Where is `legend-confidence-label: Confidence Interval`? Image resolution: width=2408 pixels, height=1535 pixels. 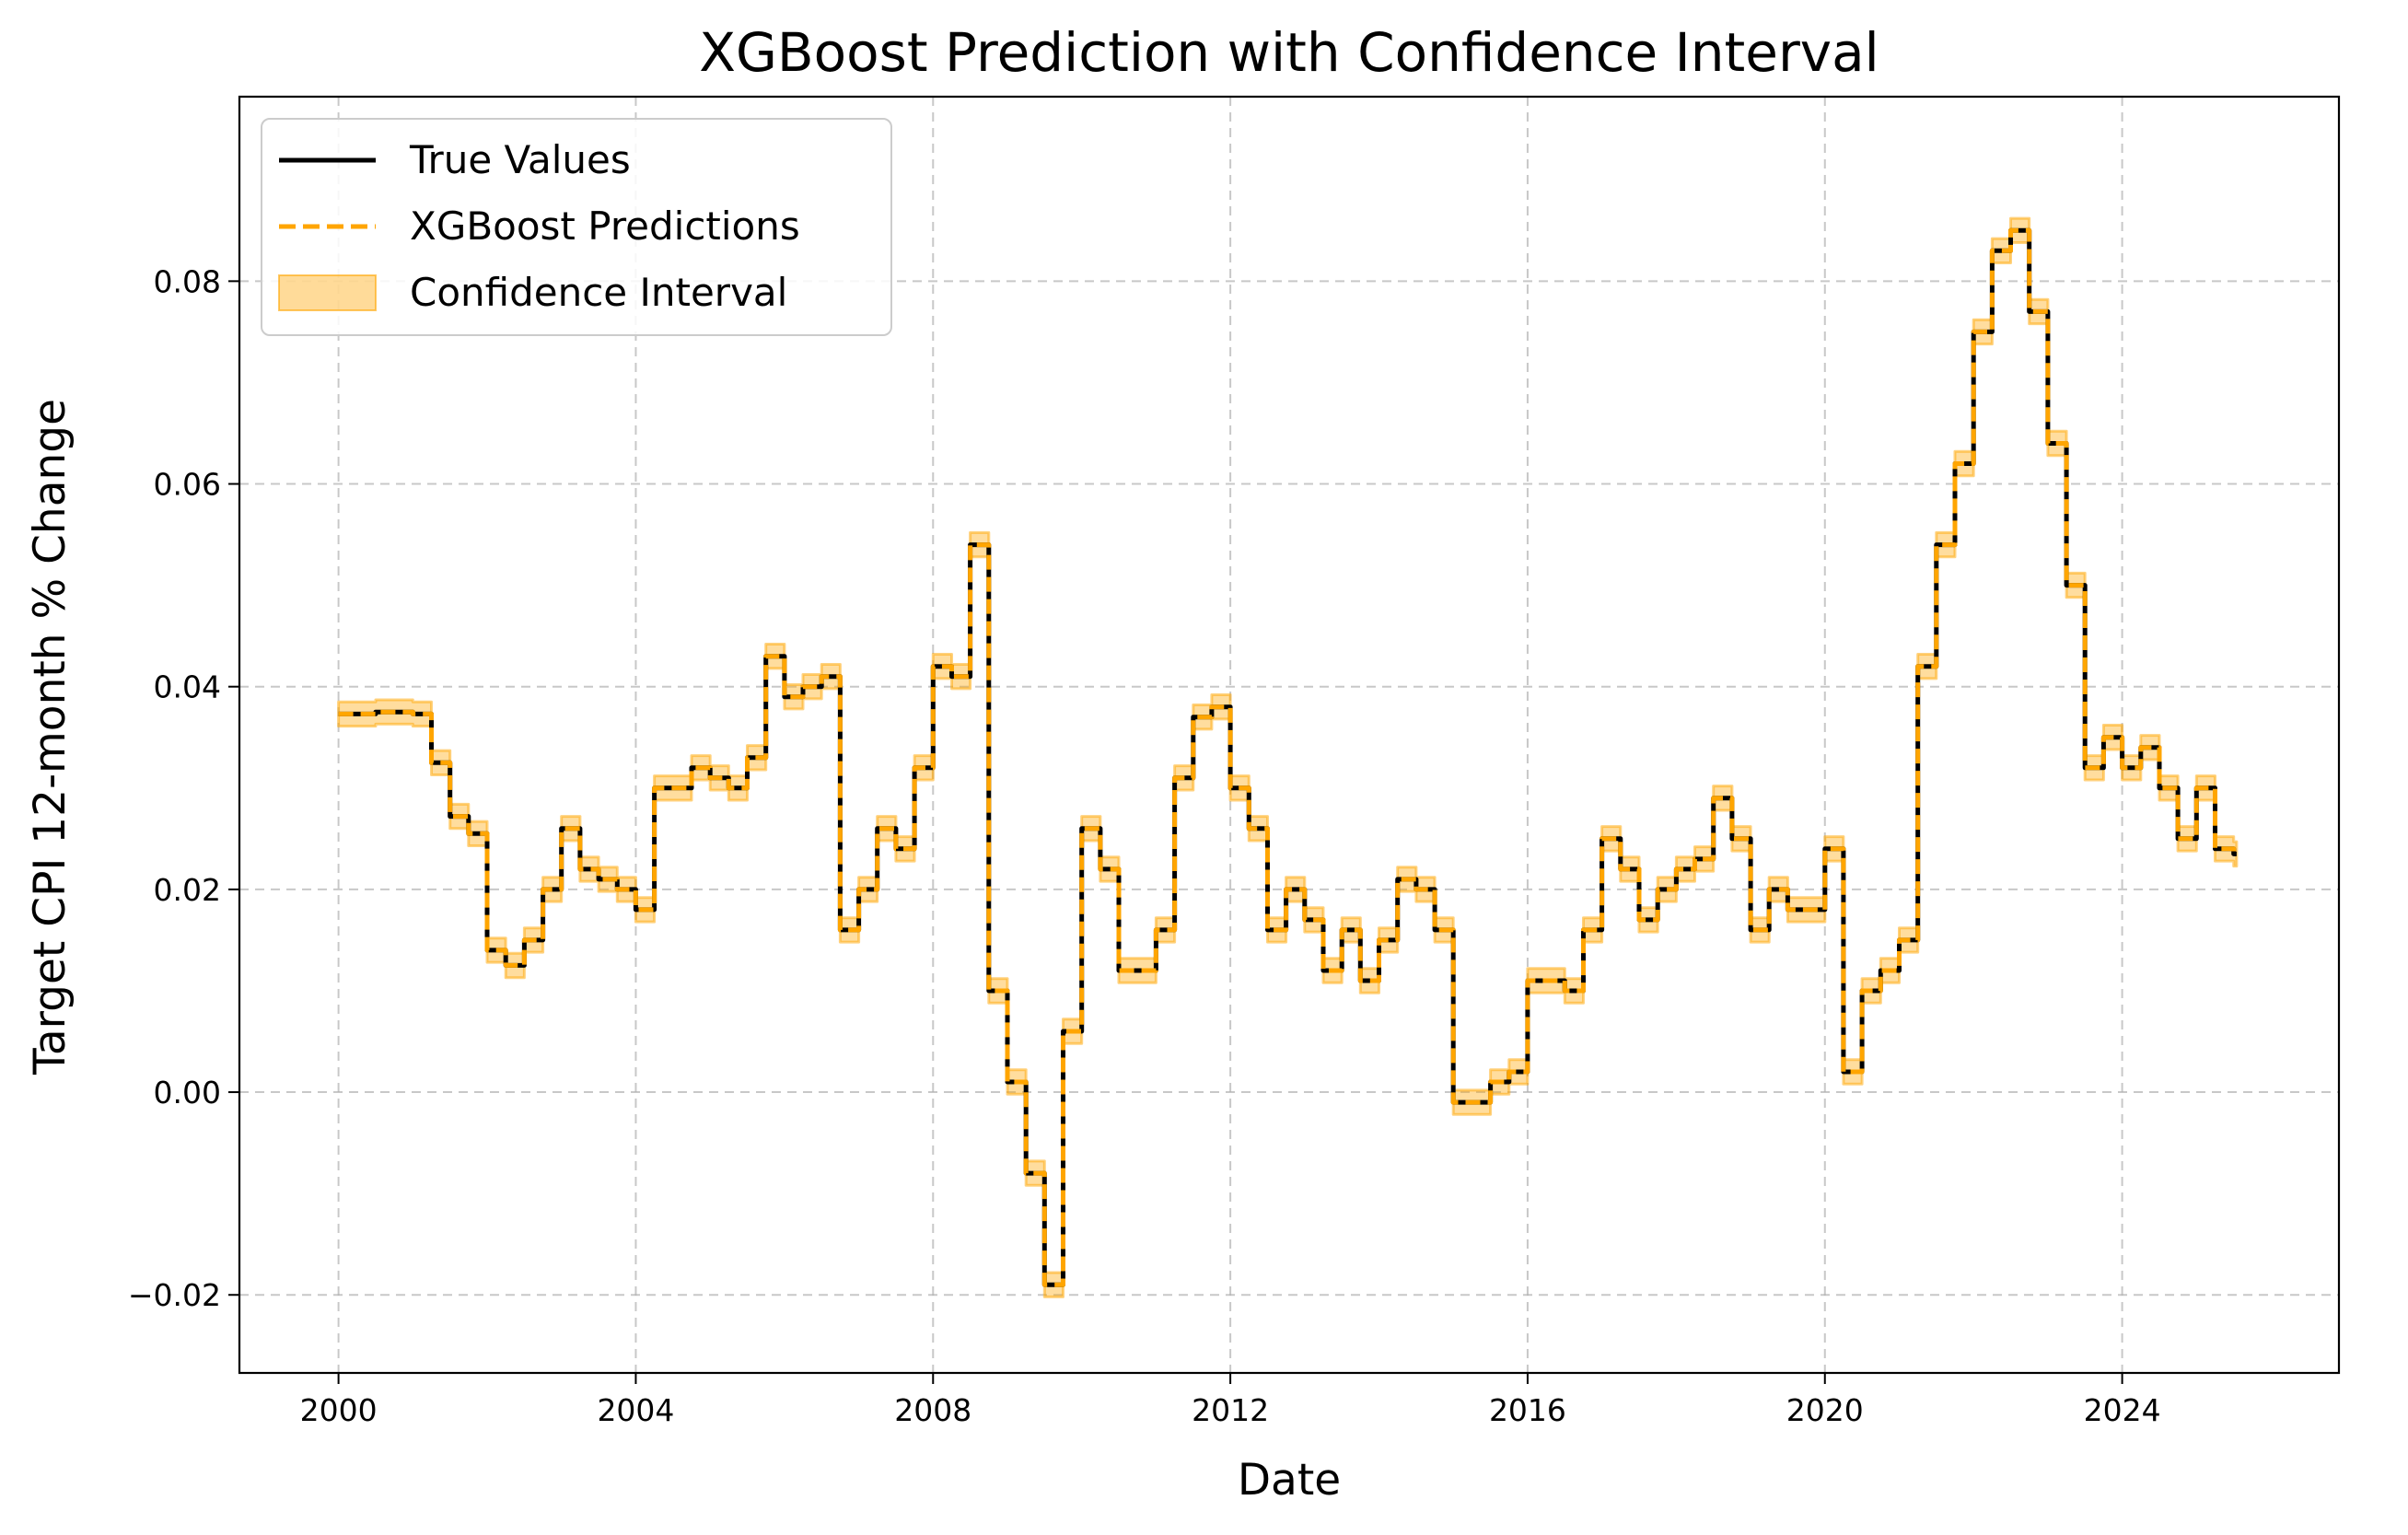 legend-confidence-label: Confidence Interval is located at coordinates (598, 292).